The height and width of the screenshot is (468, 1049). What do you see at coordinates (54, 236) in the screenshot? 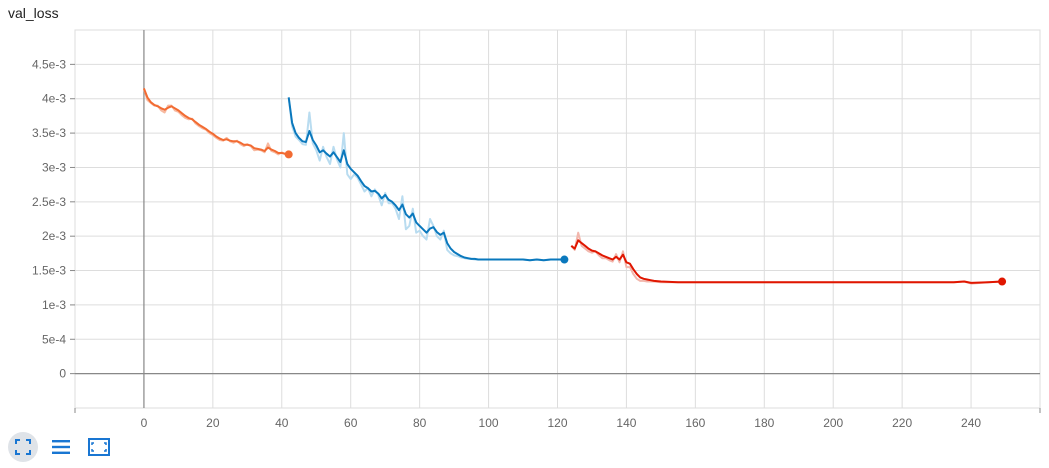
I see `y-tick-label: 2e-3` at bounding box center [54, 236].